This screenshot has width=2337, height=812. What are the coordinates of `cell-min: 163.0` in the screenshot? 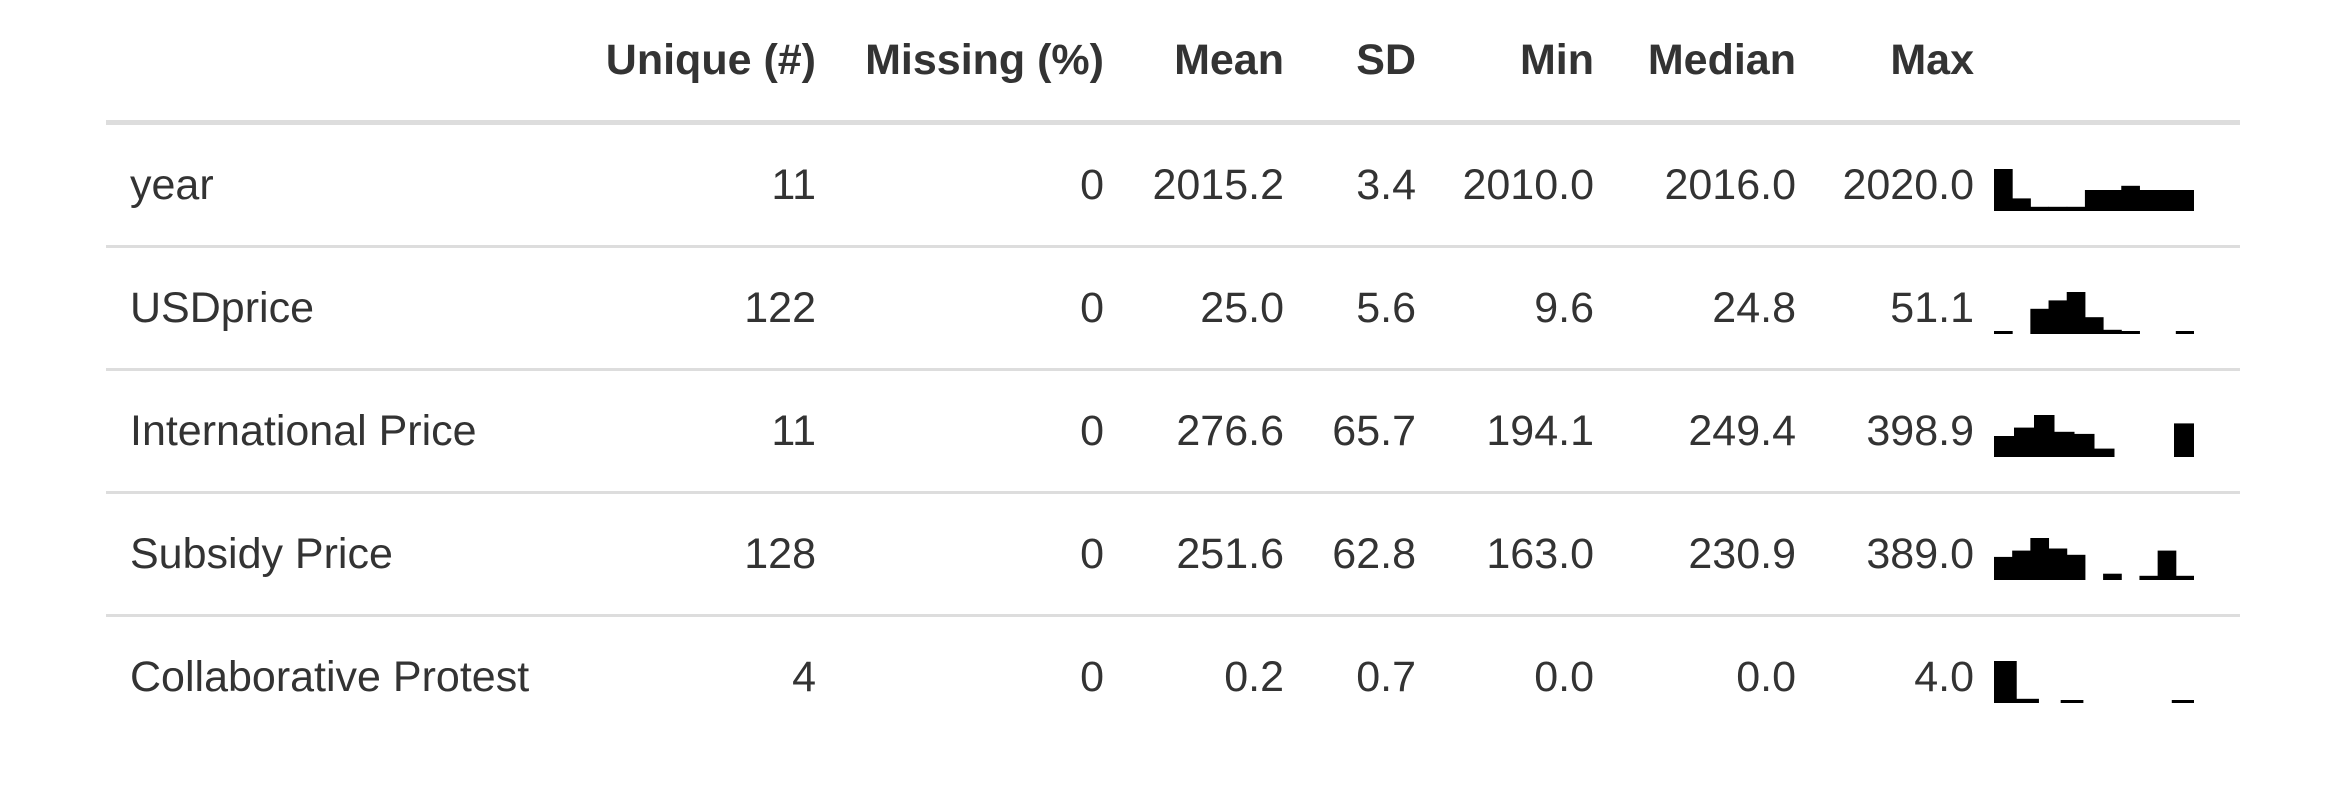 It's located at (1505, 554).